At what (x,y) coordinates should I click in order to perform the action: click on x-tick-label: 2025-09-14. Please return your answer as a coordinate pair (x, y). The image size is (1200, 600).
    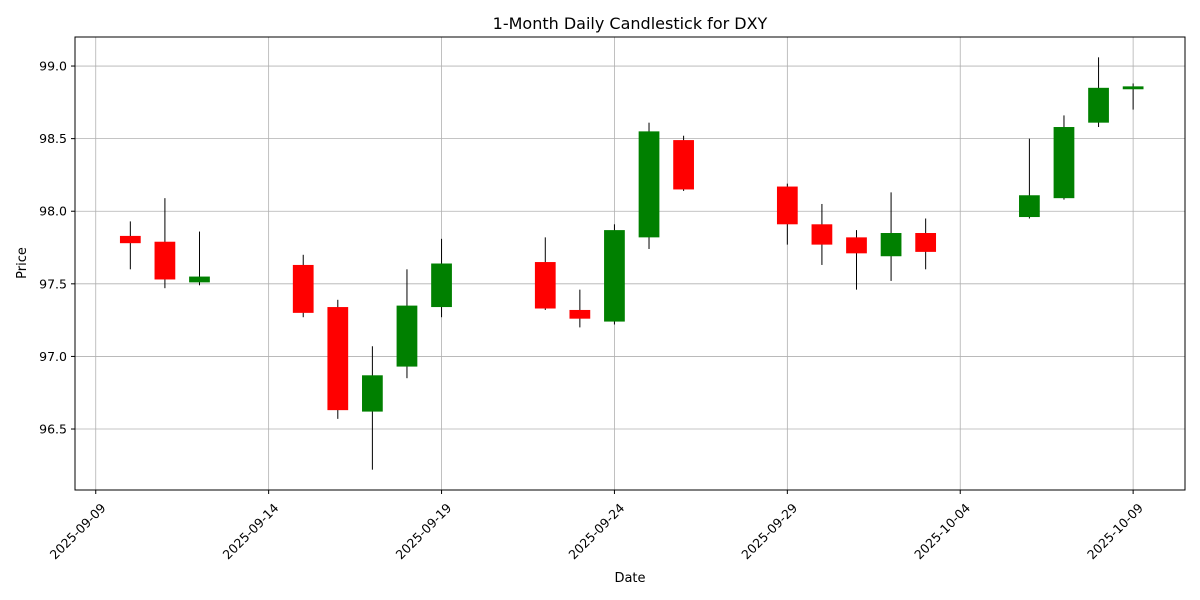
    Looking at the image, I should click on (251, 531).